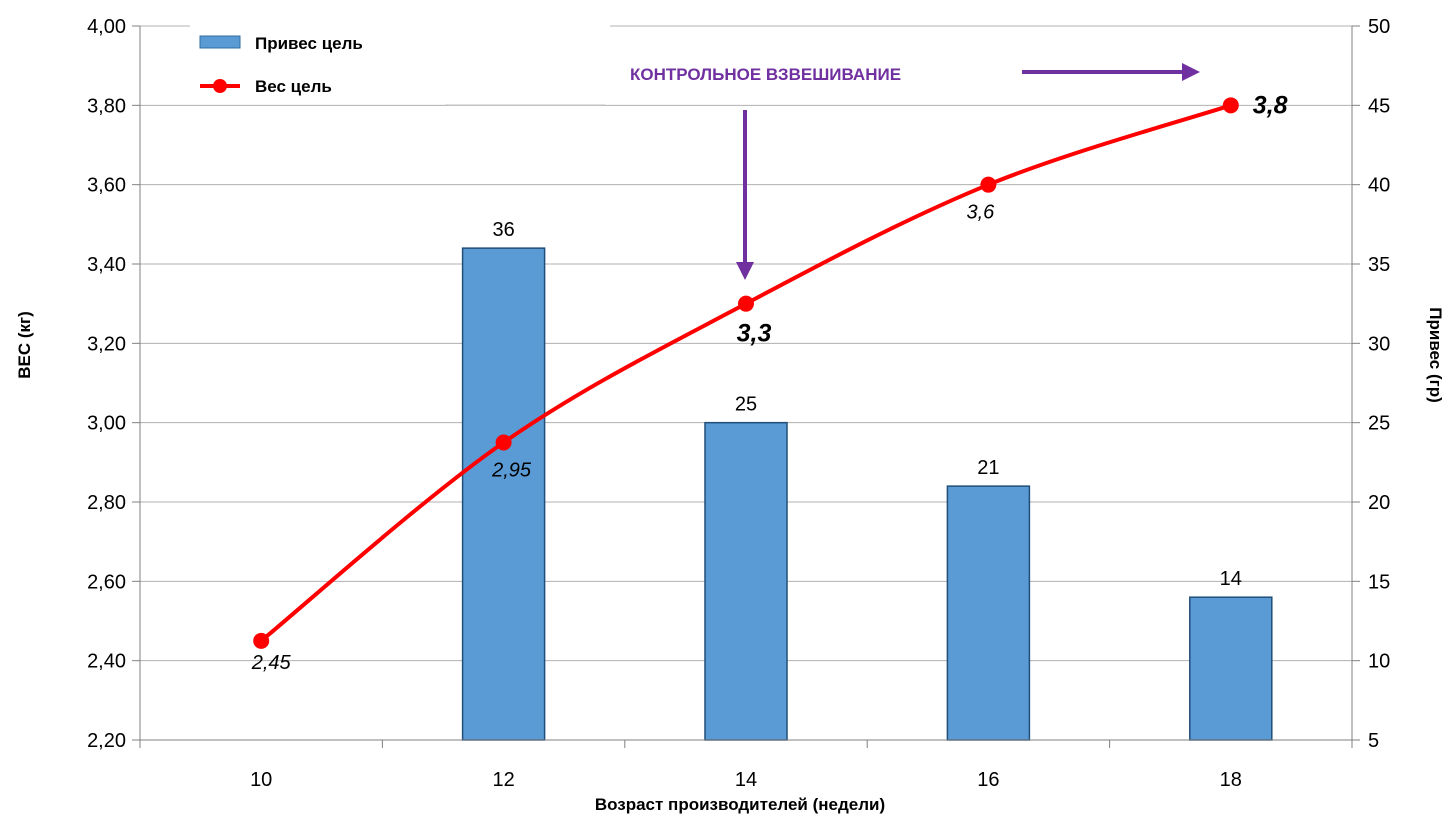 The width and height of the screenshot is (1449, 817). Describe the element at coordinates (106, 741) in the screenshot. I see `y-left-tick-label: 2,20` at that location.